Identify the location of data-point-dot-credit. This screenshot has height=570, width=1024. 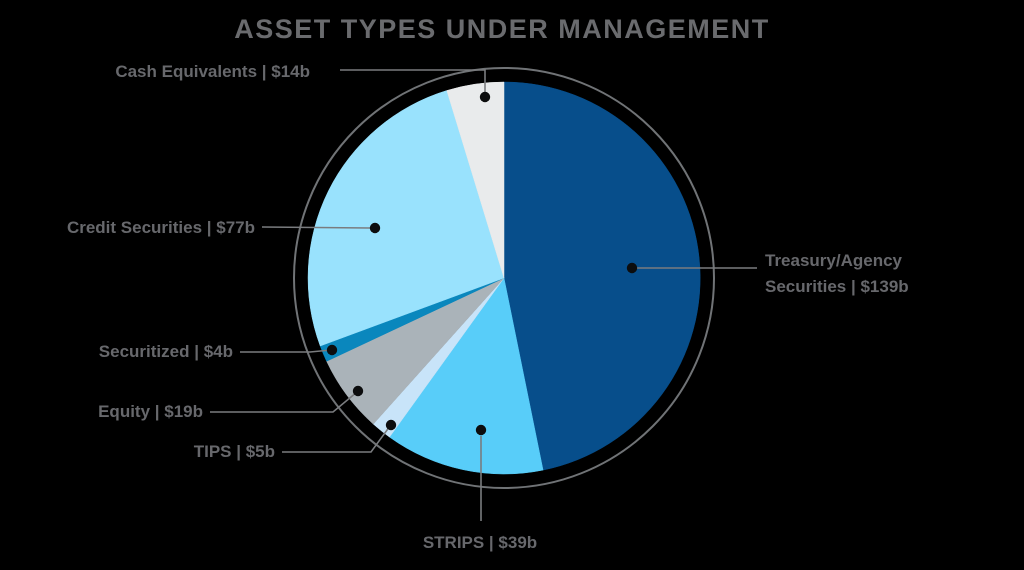
(375, 228).